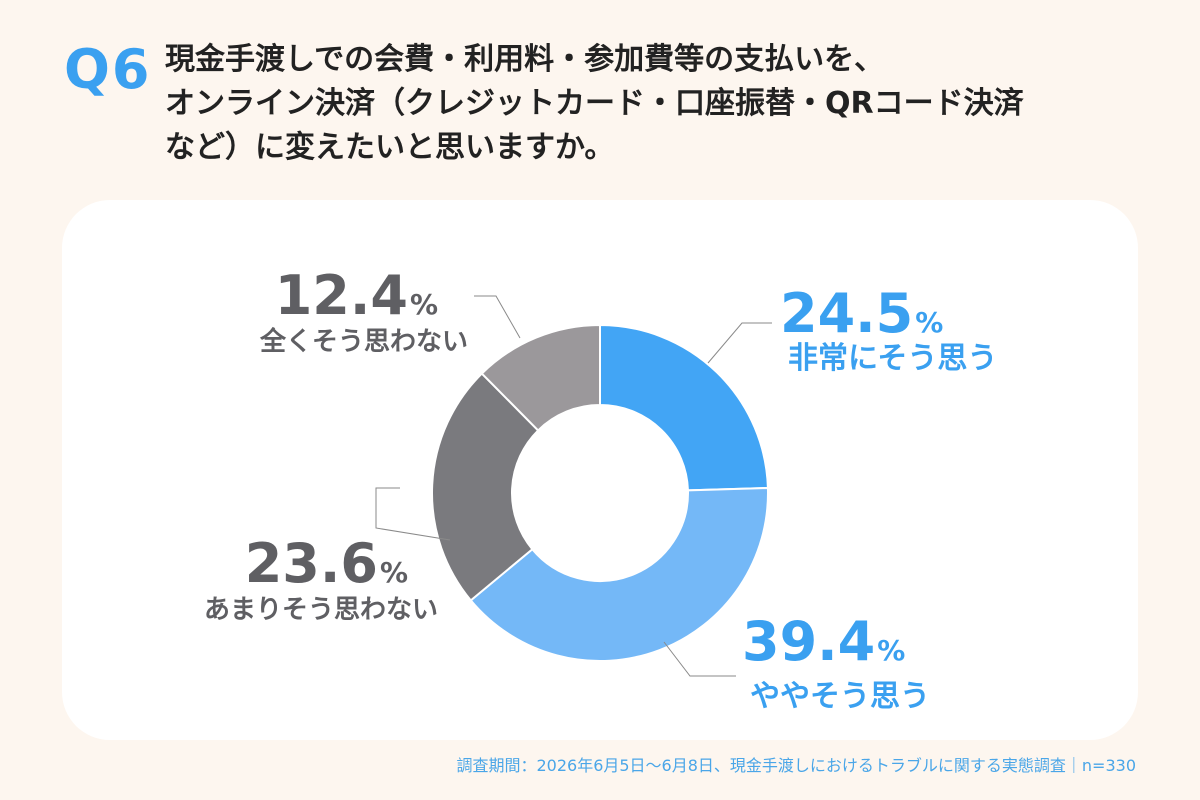 The image size is (1200, 800). I want to click on donut-slice-somewhat-agree, so click(619, 574).